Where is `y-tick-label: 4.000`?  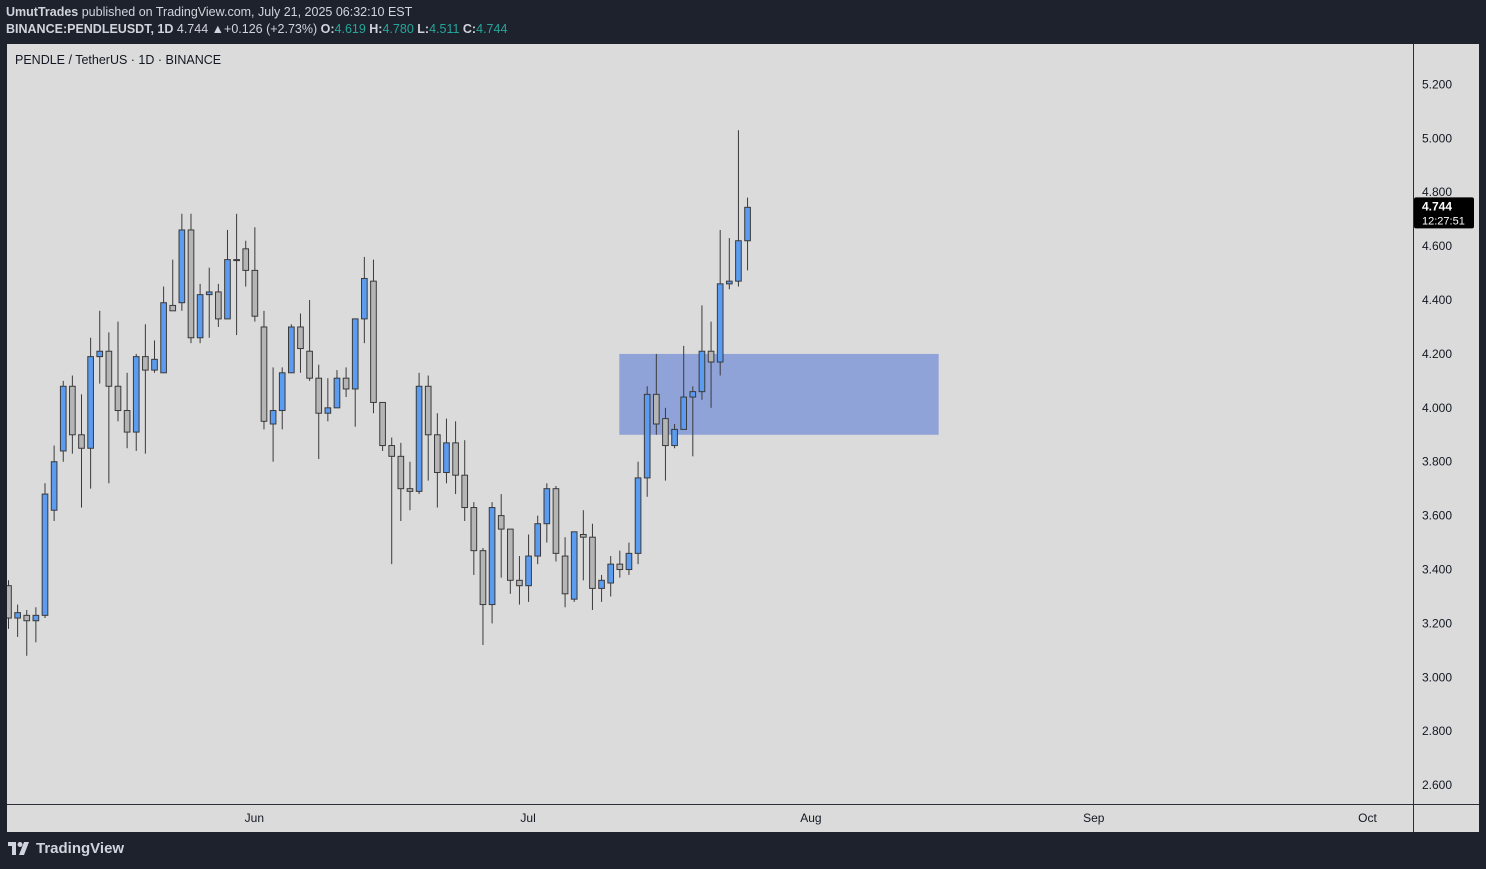
y-tick-label: 4.000 is located at coordinates (1437, 408).